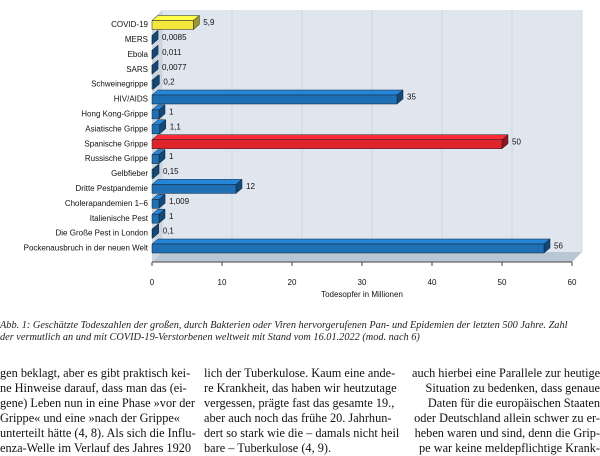 The width and height of the screenshot is (600, 456). I want to click on x-tick-label: 30, so click(362, 282).